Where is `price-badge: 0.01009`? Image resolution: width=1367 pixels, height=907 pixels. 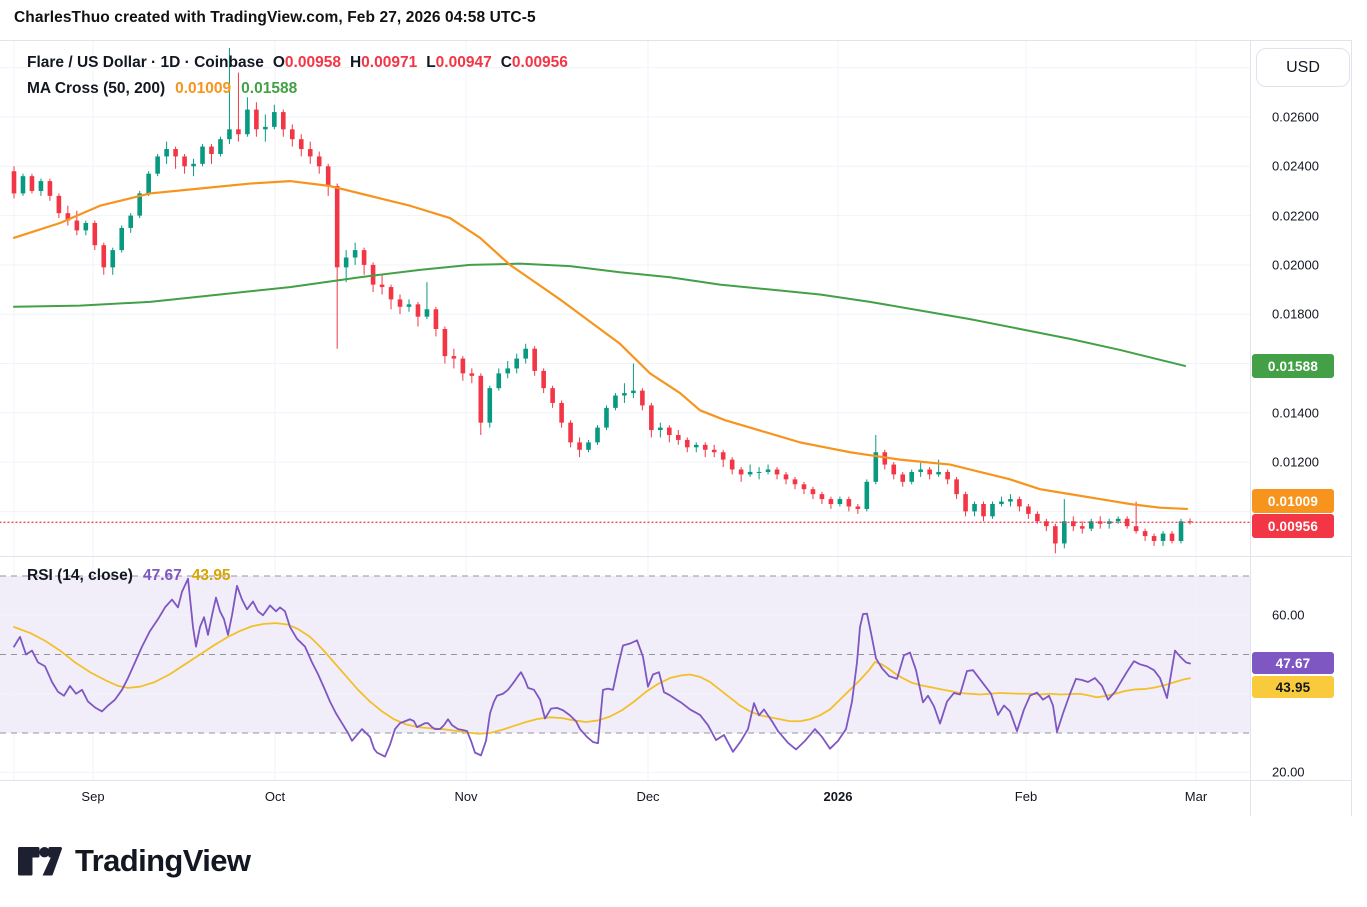
price-badge: 0.01009 is located at coordinates (1293, 501).